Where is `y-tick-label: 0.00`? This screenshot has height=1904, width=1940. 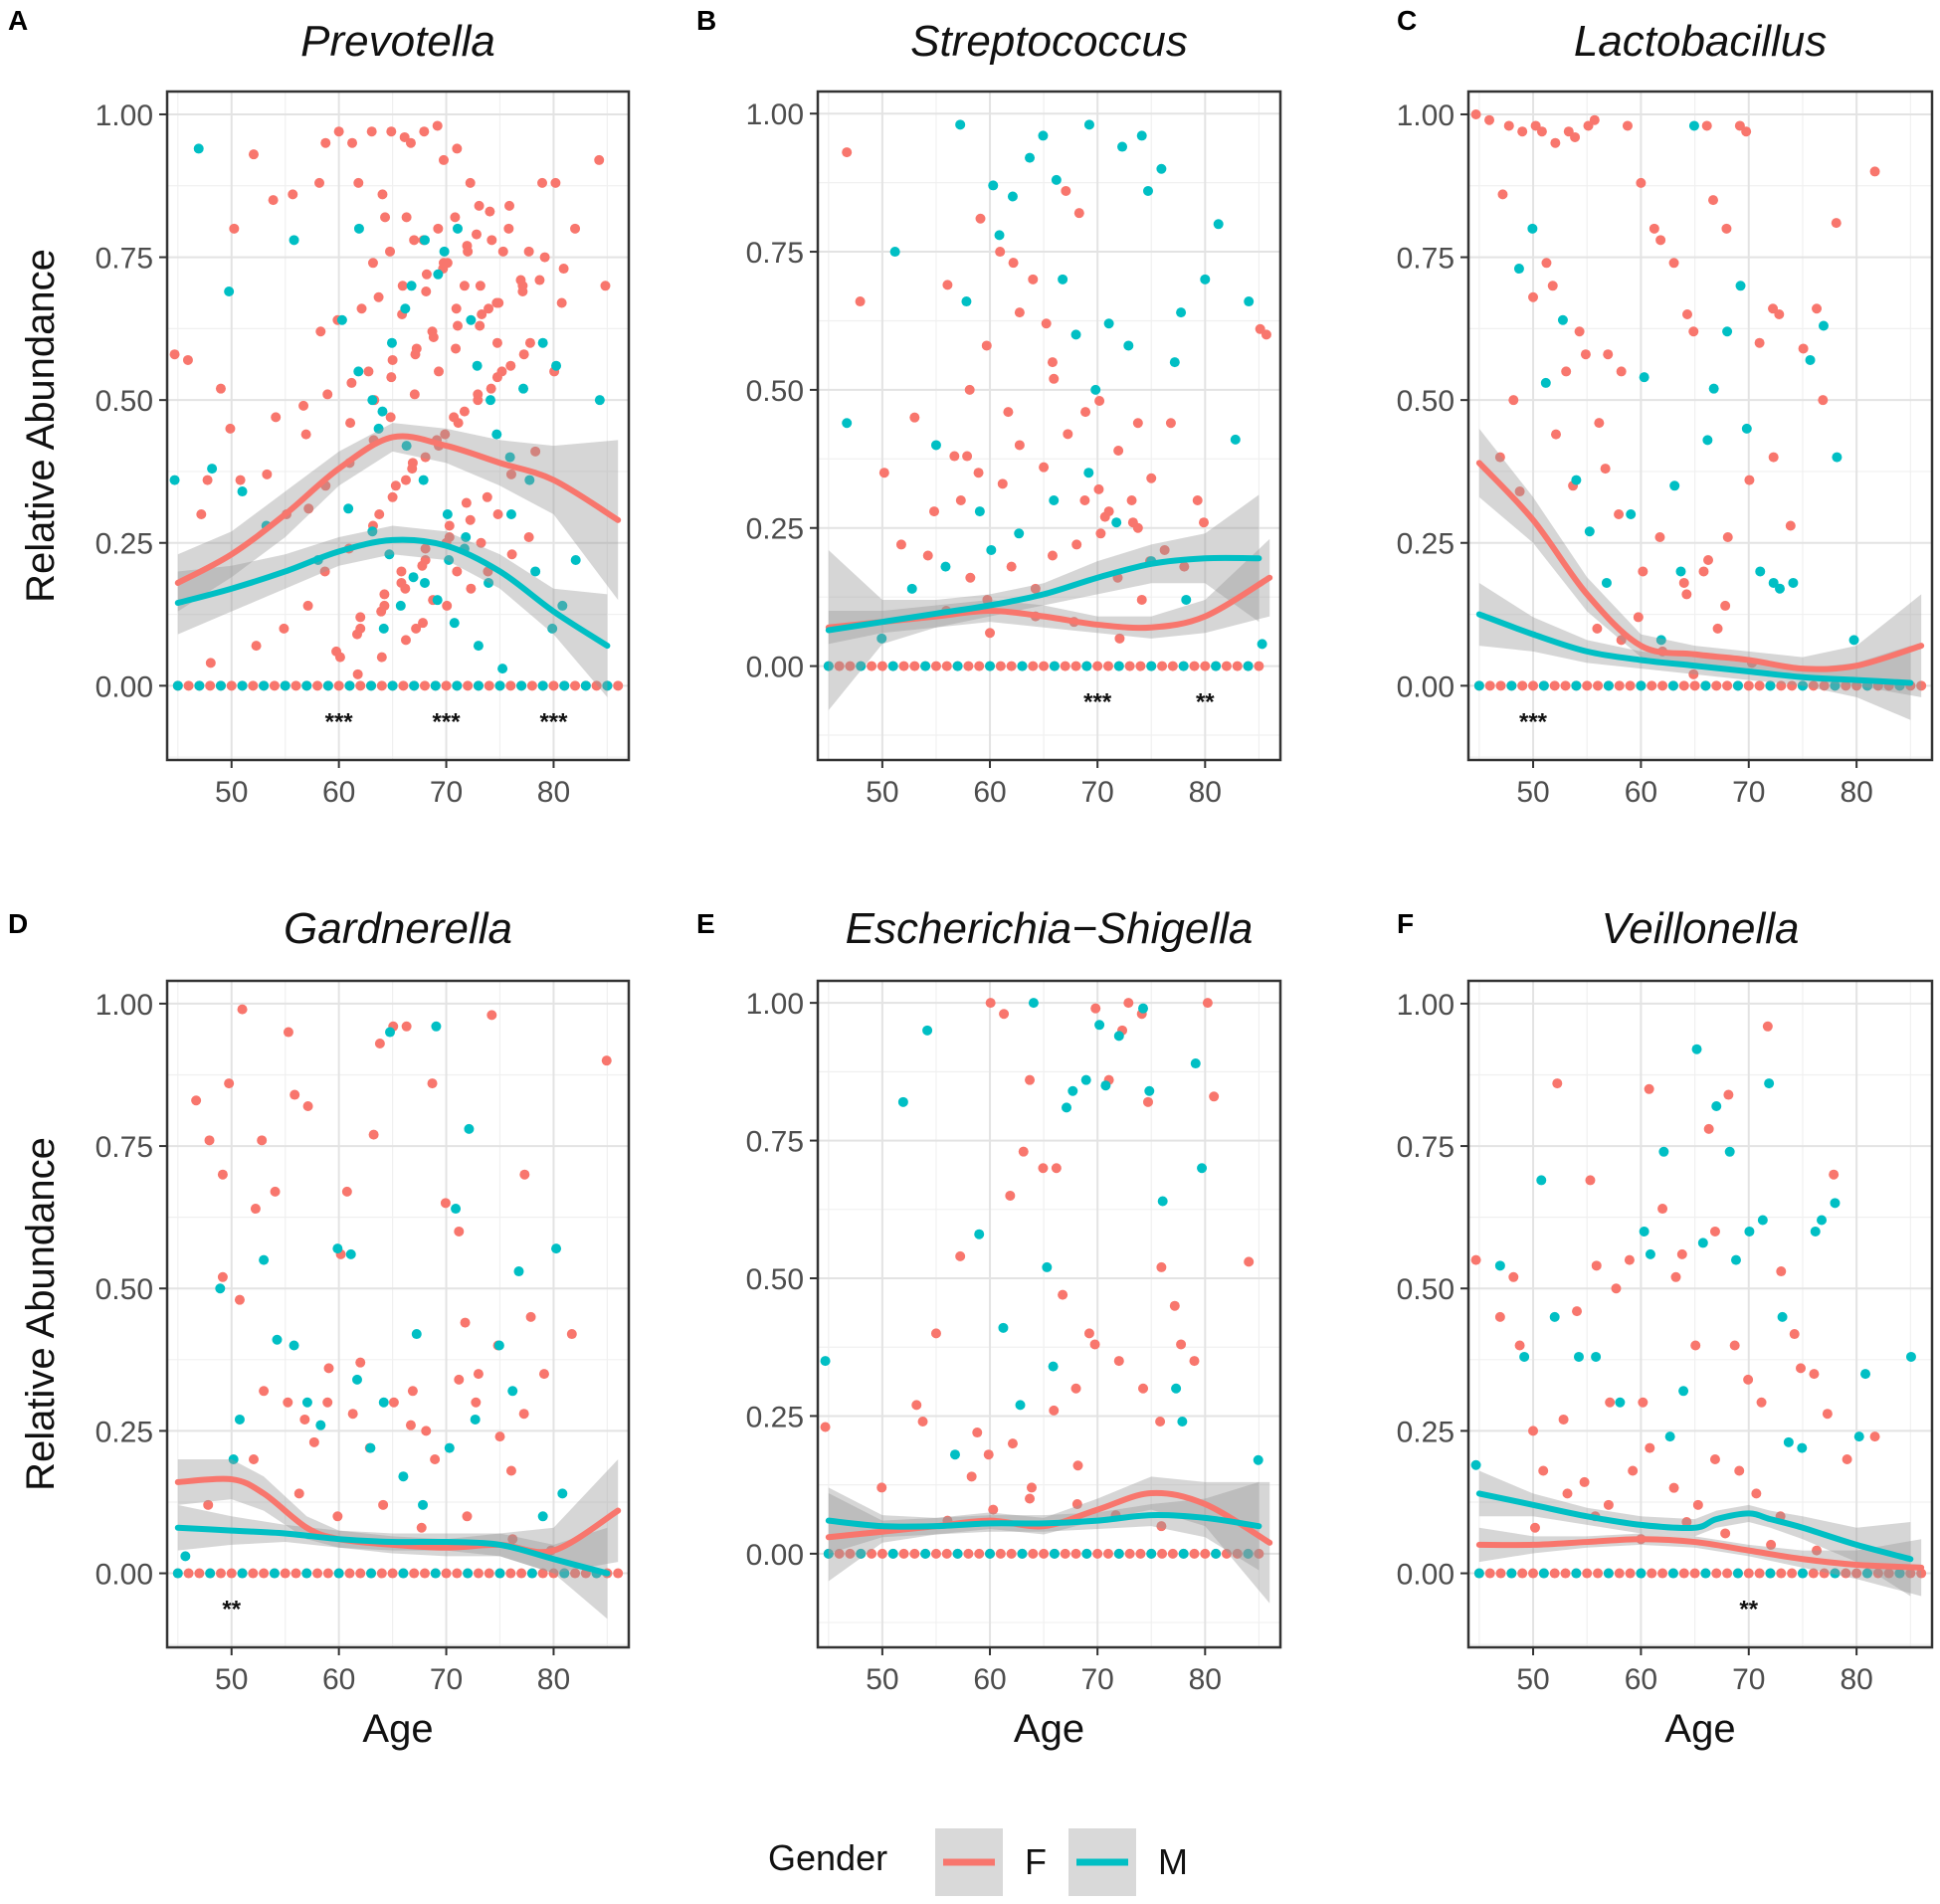
y-tick-label: 0.00 is located at coordinates (124, 1575).